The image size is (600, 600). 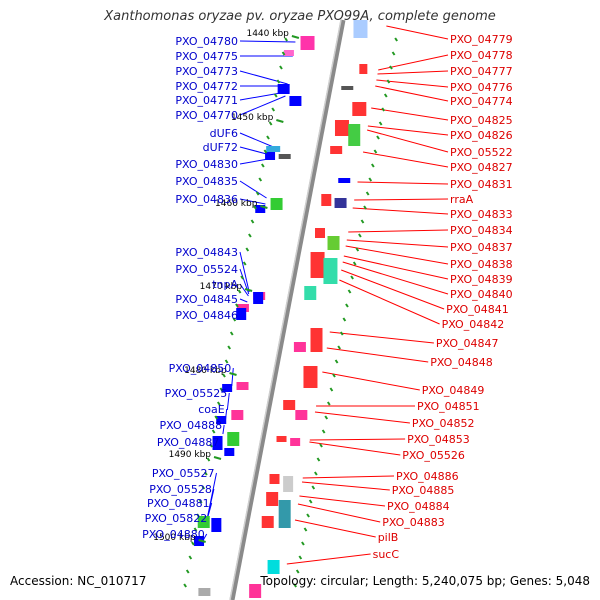 I want to click on gene-label-right: PXO_05522, so click(x=481, y=152).